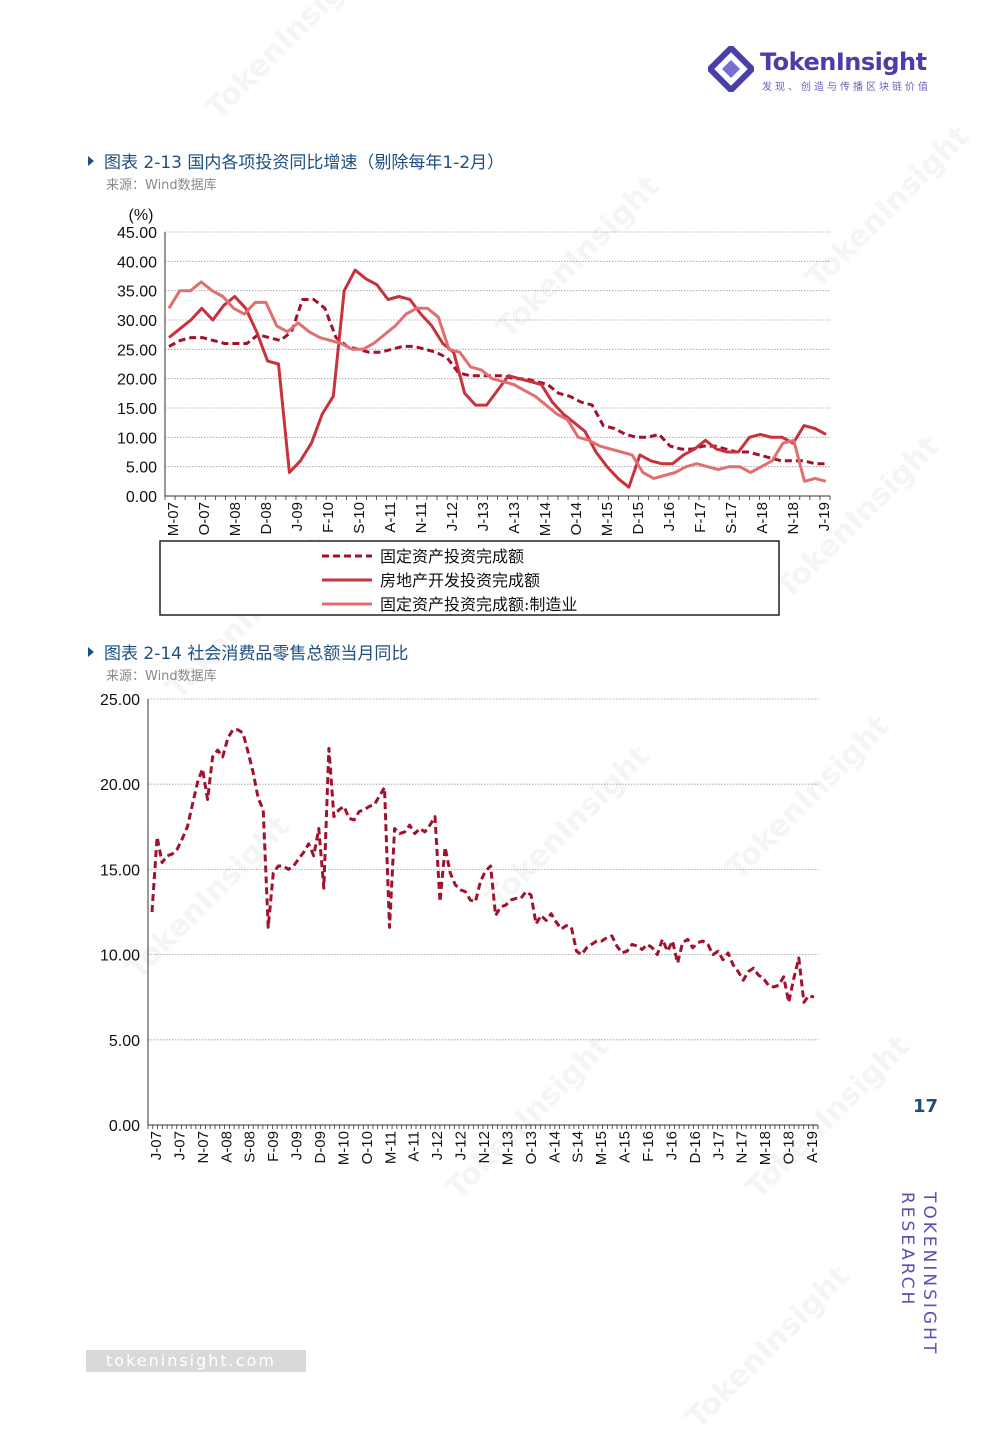  Describe the element at coordinates (789, 1147) in the screenshot. I see `x-tick-label: O-18` at that location.